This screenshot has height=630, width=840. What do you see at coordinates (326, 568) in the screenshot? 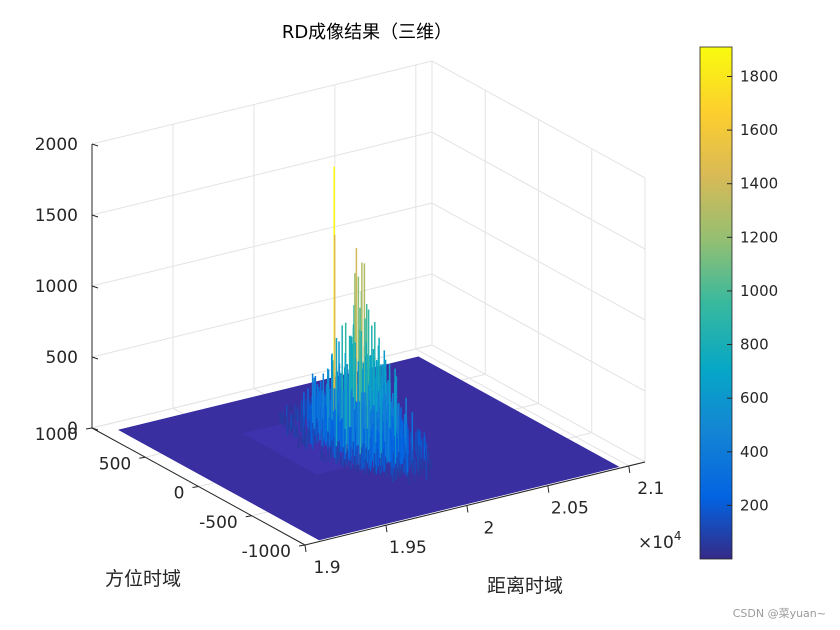
I see `x-tick-label: 1.9` at bounding box center [326, 568].